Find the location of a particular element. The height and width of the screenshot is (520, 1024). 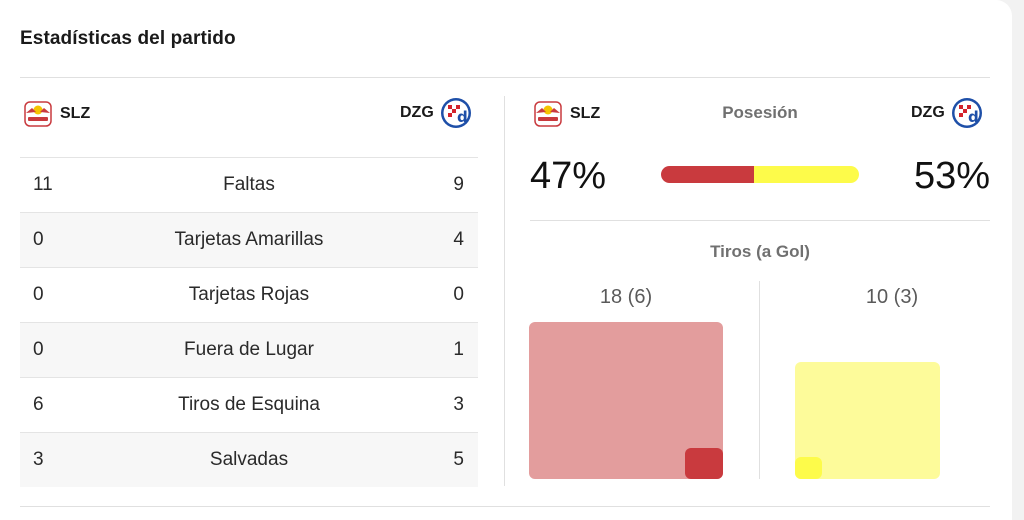

left-home-team: SLZ is located at coordinates (56, 114).